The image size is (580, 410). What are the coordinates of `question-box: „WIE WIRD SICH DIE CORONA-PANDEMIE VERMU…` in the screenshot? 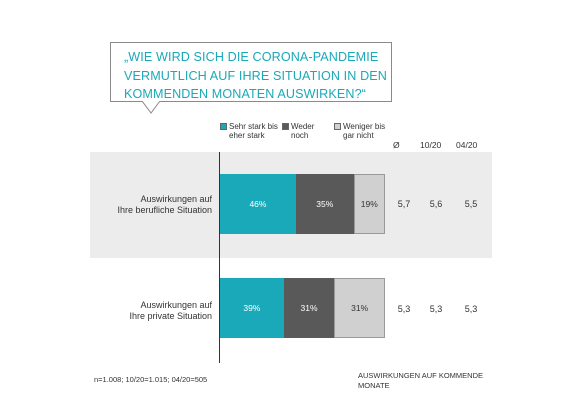 It's located at (251, 72).